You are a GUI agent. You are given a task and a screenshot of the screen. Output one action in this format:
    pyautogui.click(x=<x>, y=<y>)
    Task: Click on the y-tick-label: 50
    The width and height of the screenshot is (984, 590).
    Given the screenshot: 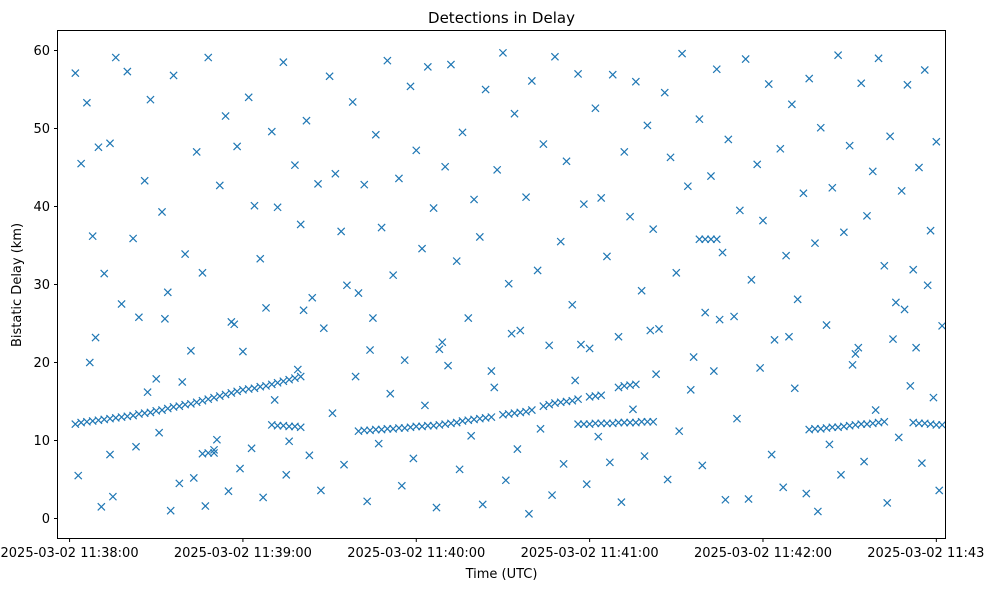 What is the action you would take?
    pyautogui.click(x=41, y=129)
    